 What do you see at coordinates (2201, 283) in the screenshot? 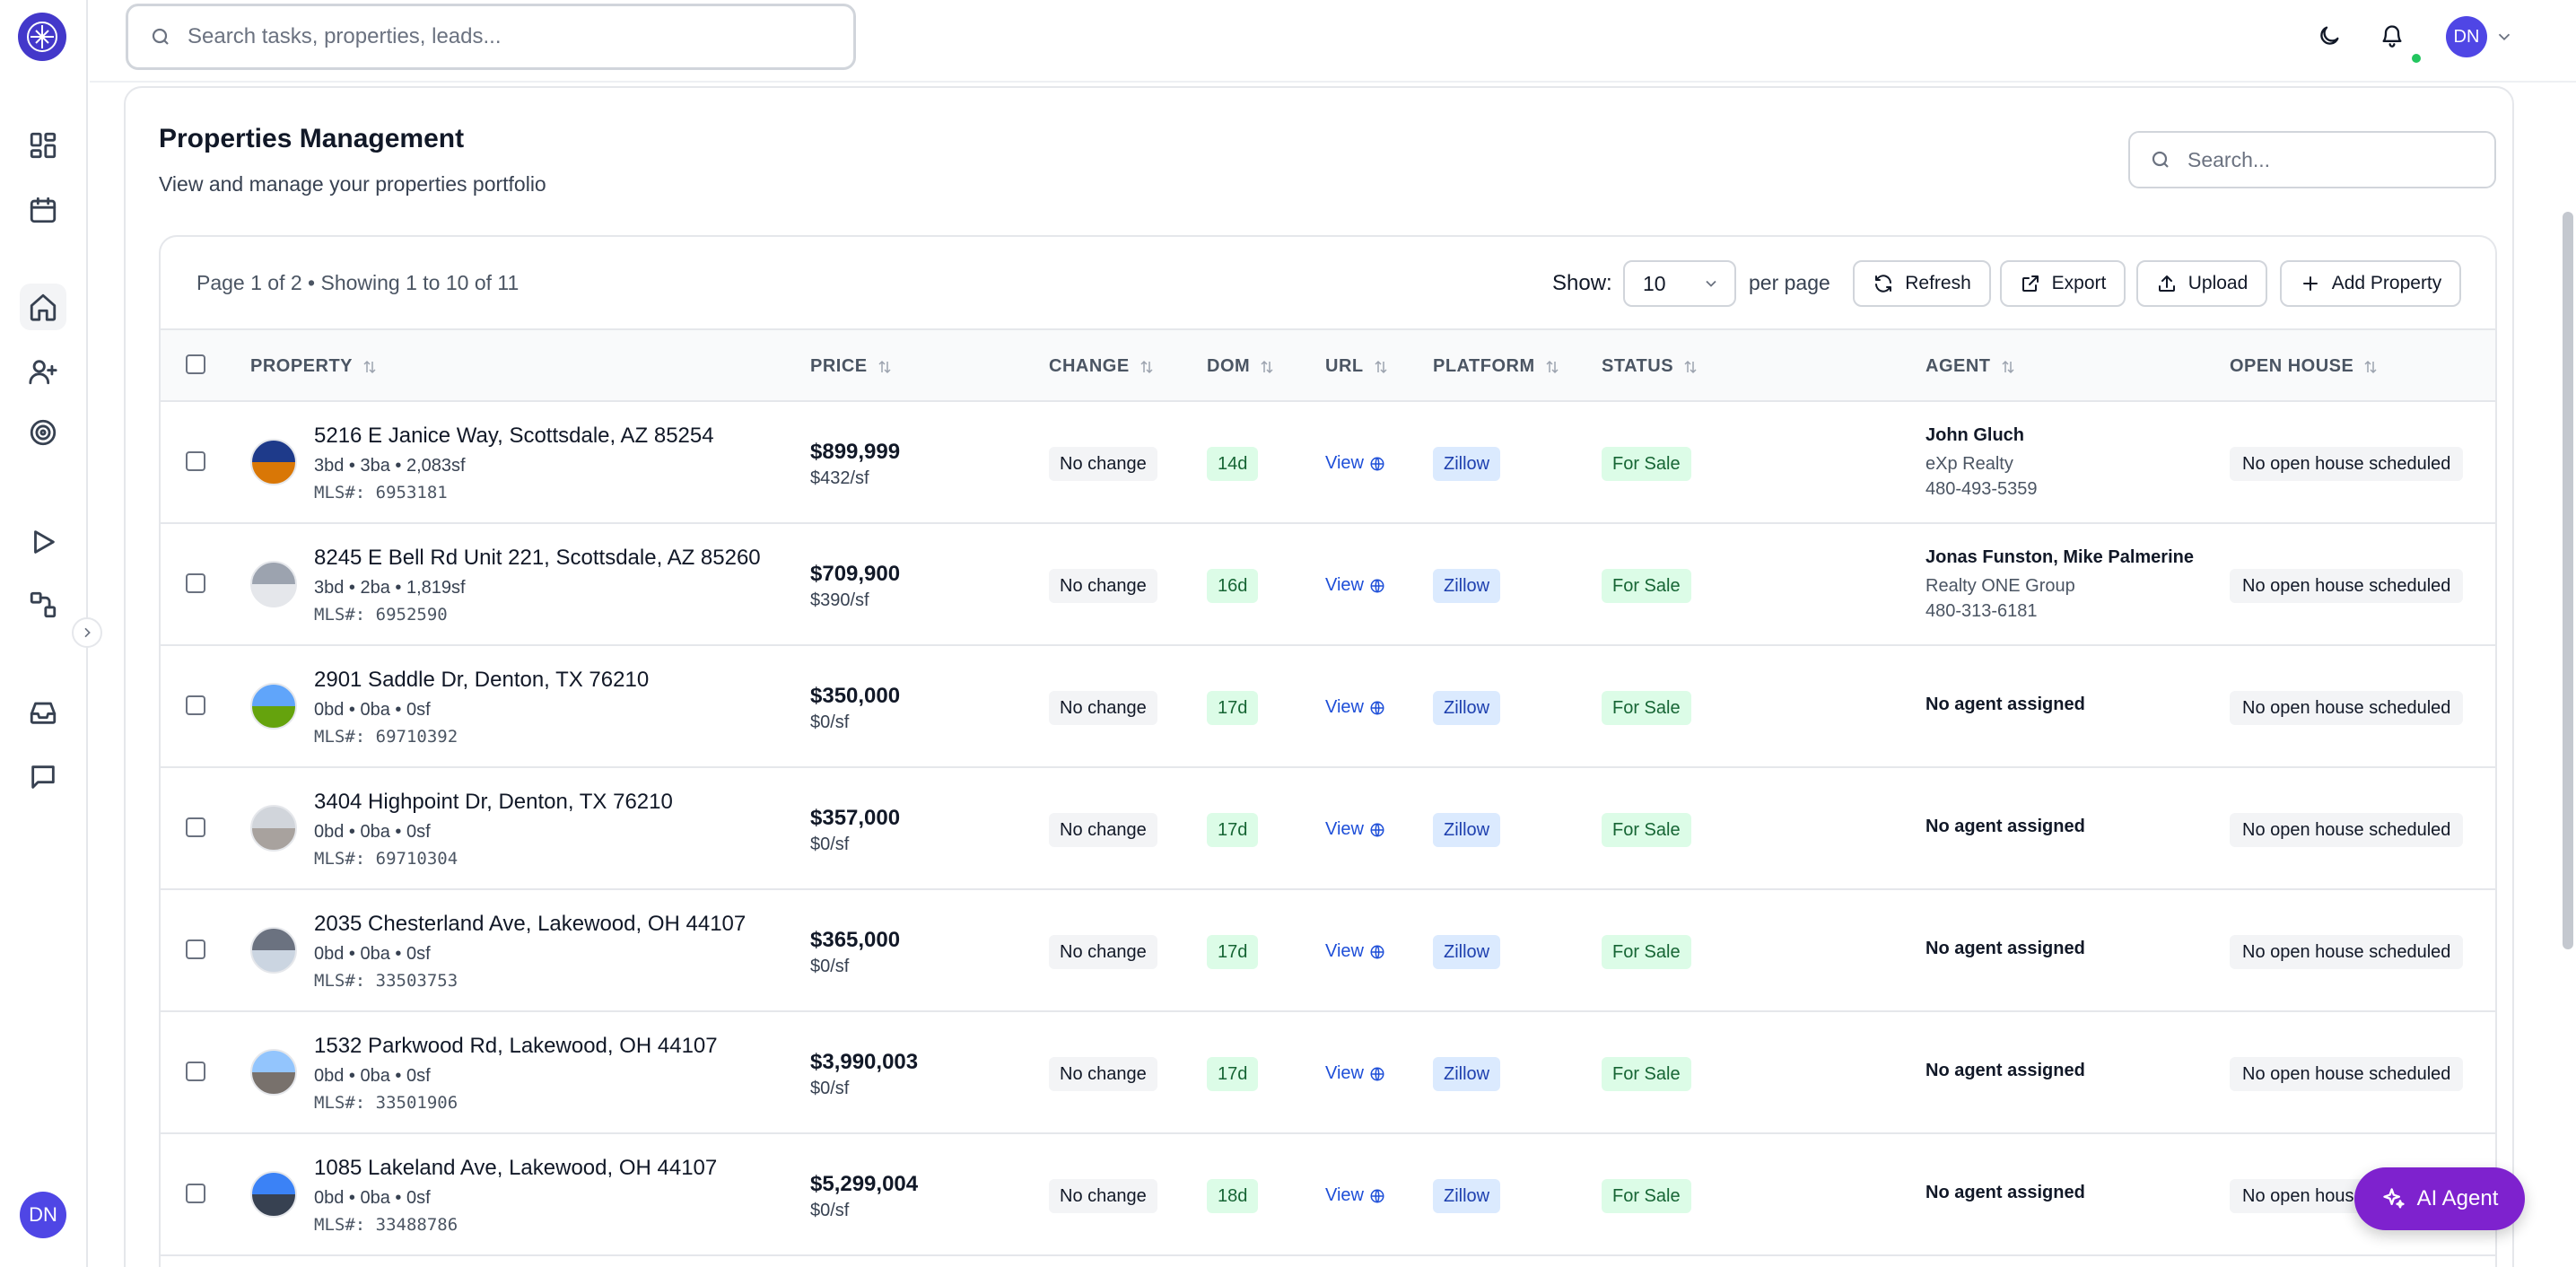
I see `upload-button: Upload` at bounding box center [2201, 283].